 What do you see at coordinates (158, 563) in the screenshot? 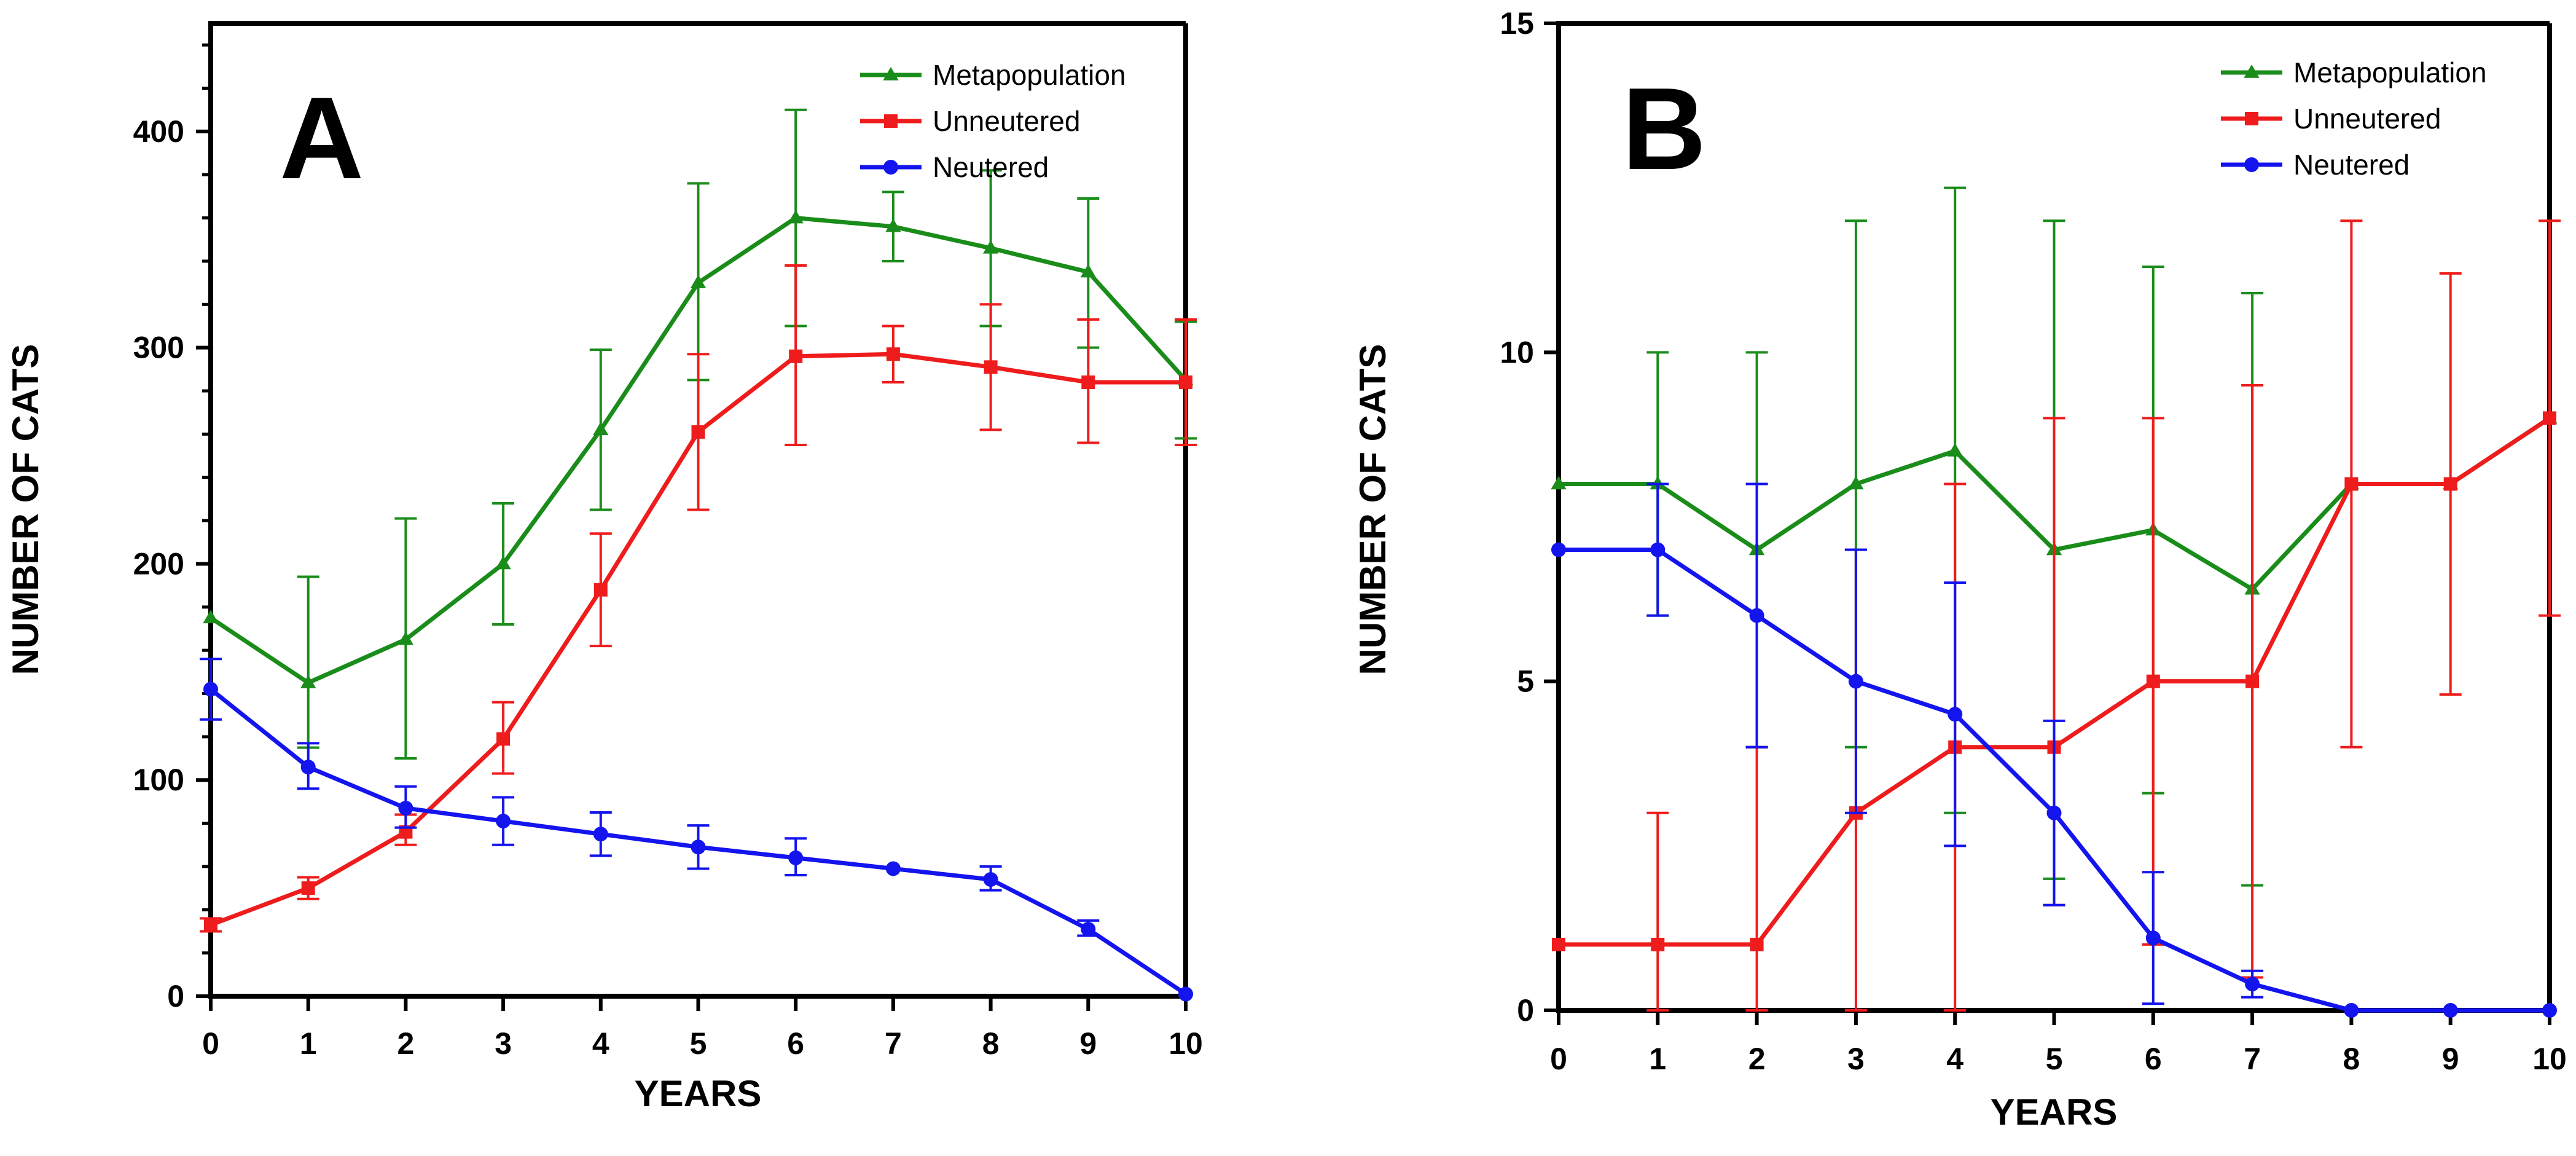
I see `y-tick-label: 200` at bounding box center [158, 563].